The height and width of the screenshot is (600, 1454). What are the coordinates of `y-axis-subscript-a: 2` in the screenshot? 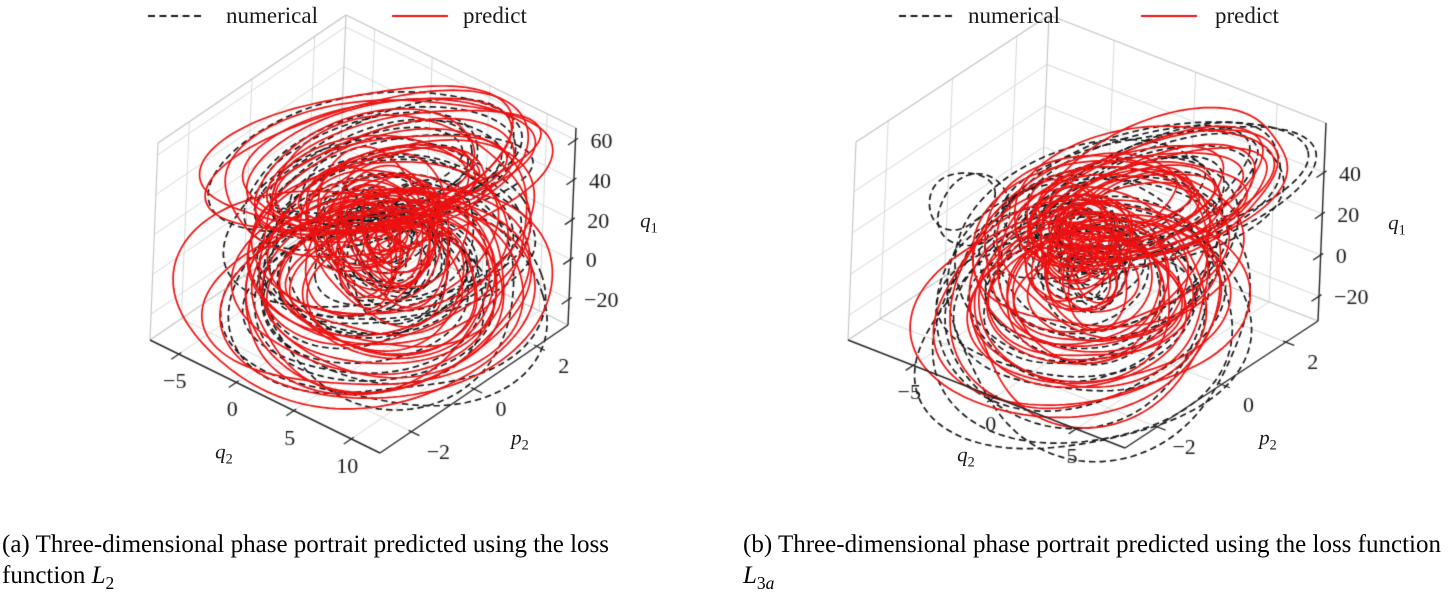 It's located at (525, 445).